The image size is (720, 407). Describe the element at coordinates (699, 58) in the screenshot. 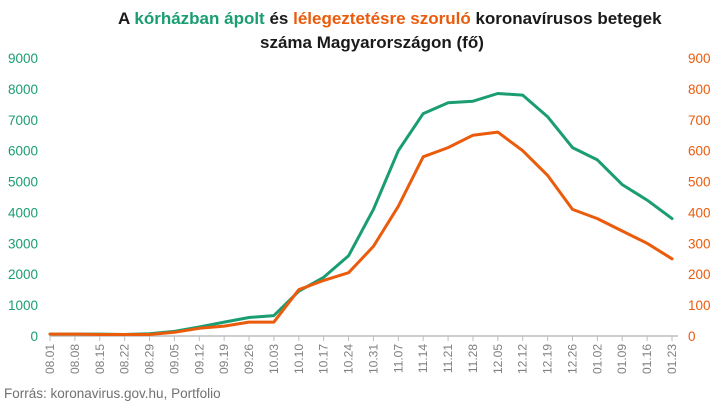

I see `y-right-tick-label: 900` at that location.